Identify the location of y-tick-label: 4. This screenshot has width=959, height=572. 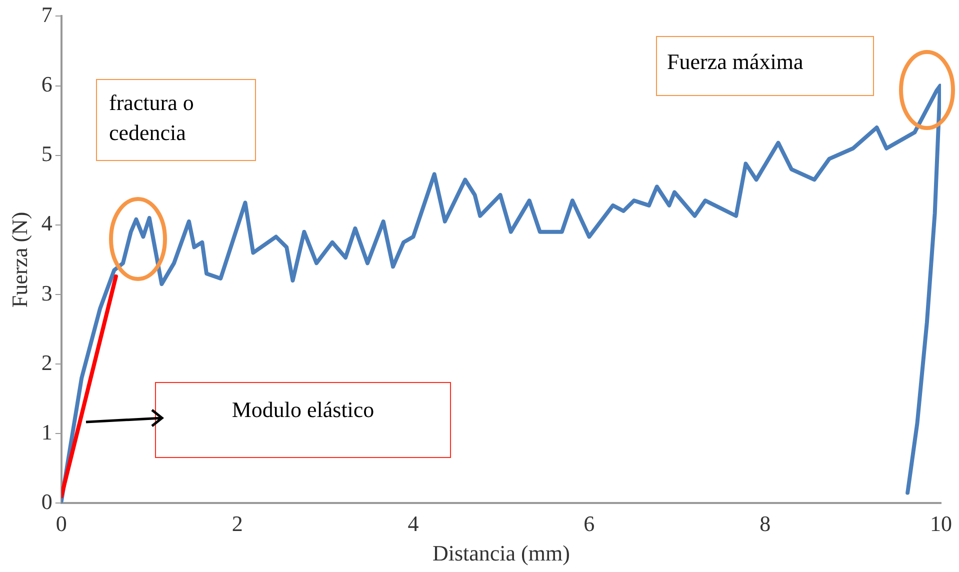
(46, 223).